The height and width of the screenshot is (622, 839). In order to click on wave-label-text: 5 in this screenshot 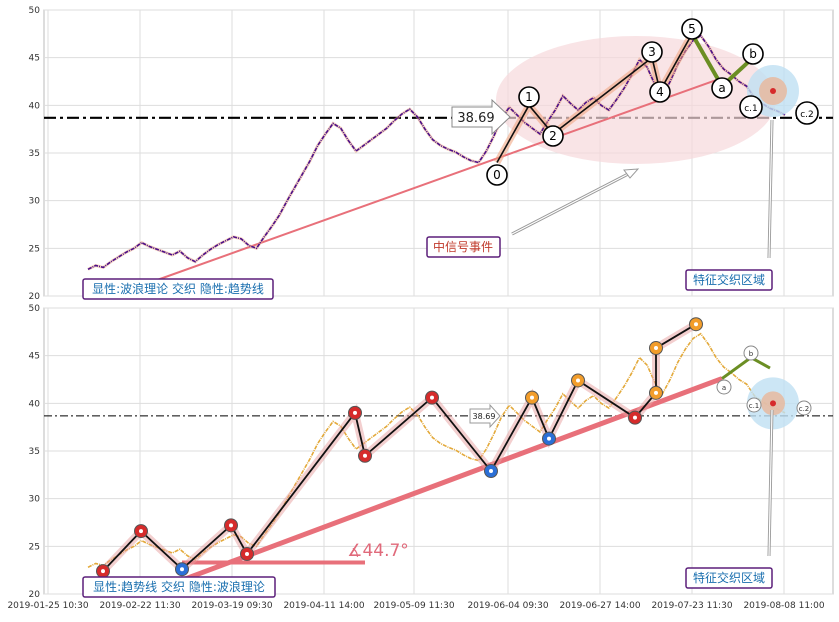, I will do `click(692, 29)`.